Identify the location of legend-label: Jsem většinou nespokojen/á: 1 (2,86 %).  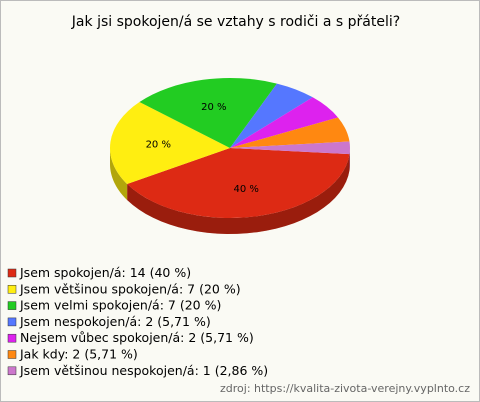
(143, 370).